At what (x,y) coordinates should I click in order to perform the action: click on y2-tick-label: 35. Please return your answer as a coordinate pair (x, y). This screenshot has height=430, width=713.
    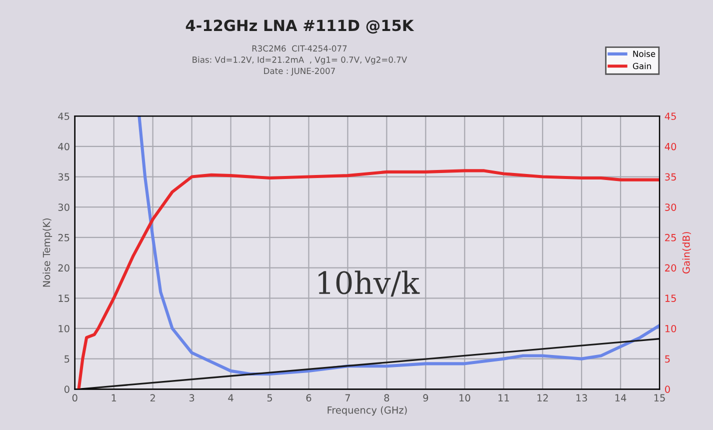
    Looking at the image, I should click on (670, 177).